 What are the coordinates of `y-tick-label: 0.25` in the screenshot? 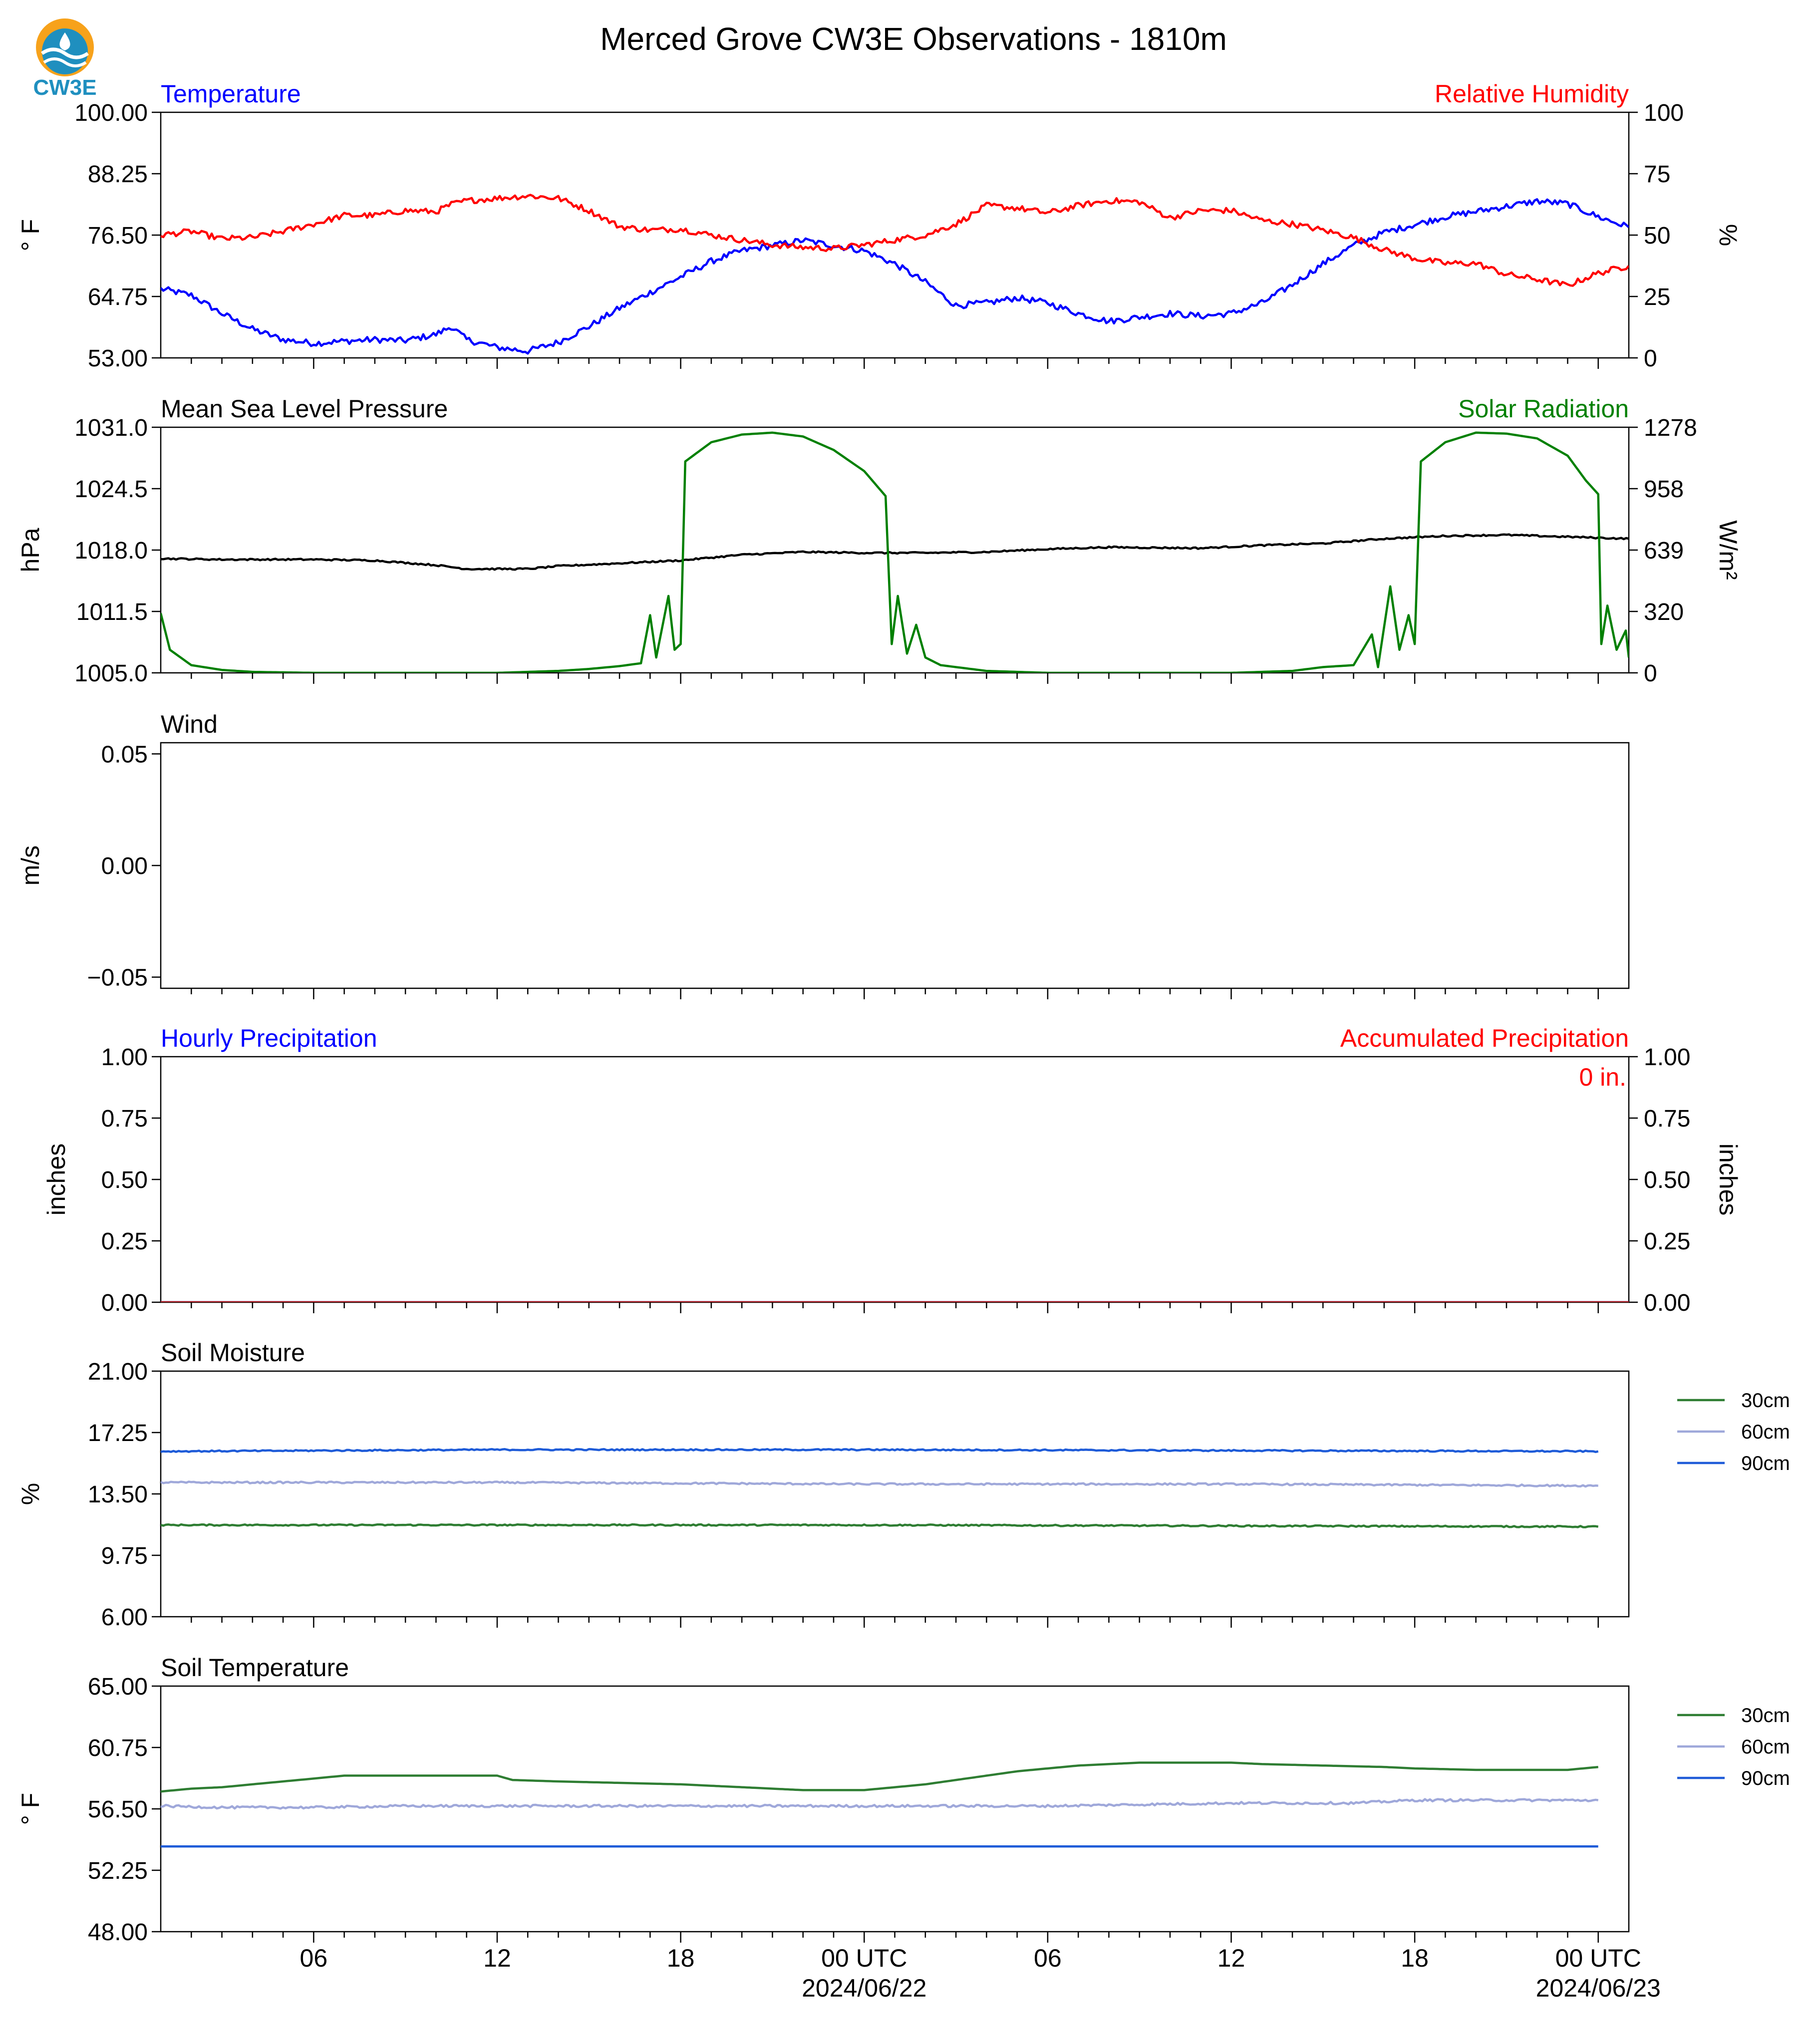 It's located at (124, 1241).